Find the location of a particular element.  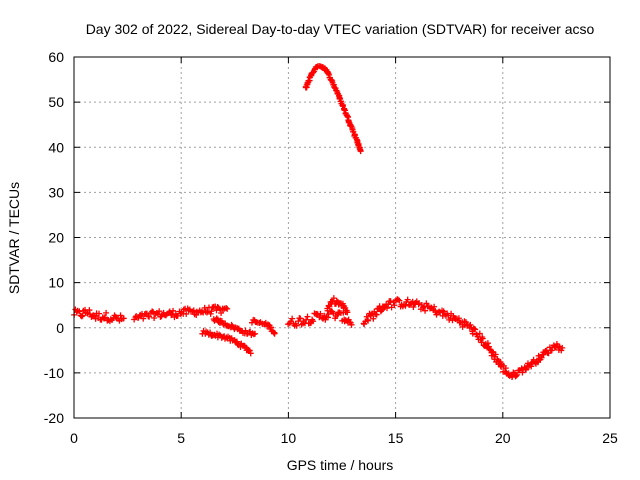

x-tick-label: 10 is located at coordinates (289, 438).